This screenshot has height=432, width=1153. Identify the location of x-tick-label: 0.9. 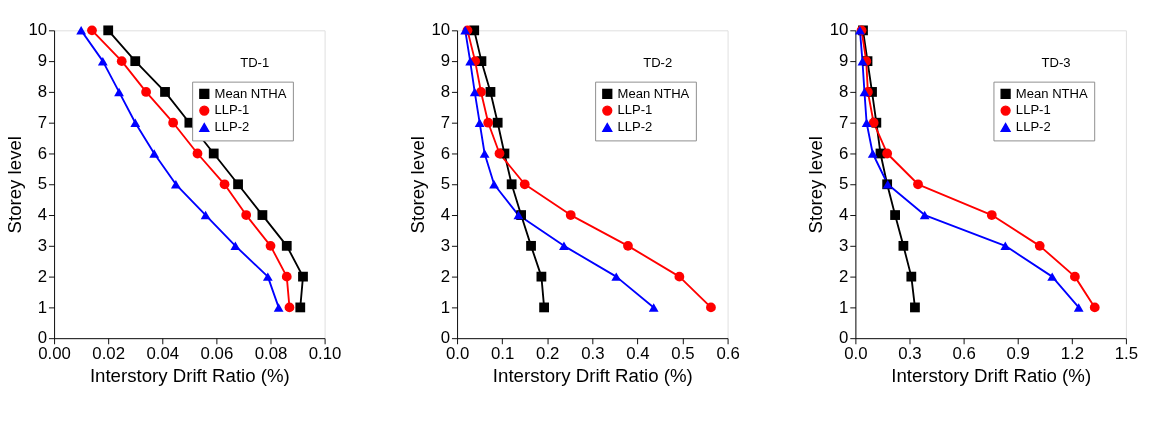
(1018, 354).